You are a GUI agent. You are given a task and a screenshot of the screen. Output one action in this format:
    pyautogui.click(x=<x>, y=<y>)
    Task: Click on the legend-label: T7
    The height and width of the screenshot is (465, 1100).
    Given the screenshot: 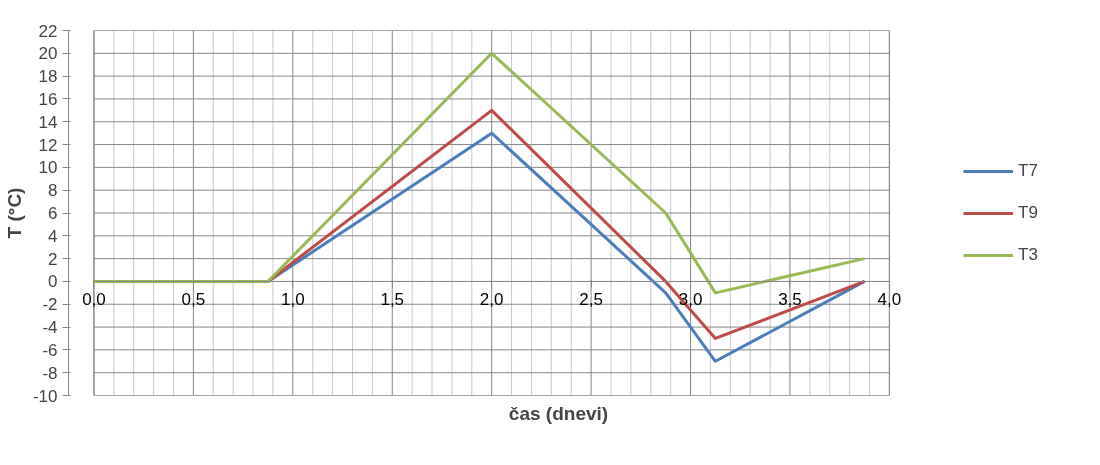 What is the action you would take?
    pyautogui.click(x=1028, y=170)
    